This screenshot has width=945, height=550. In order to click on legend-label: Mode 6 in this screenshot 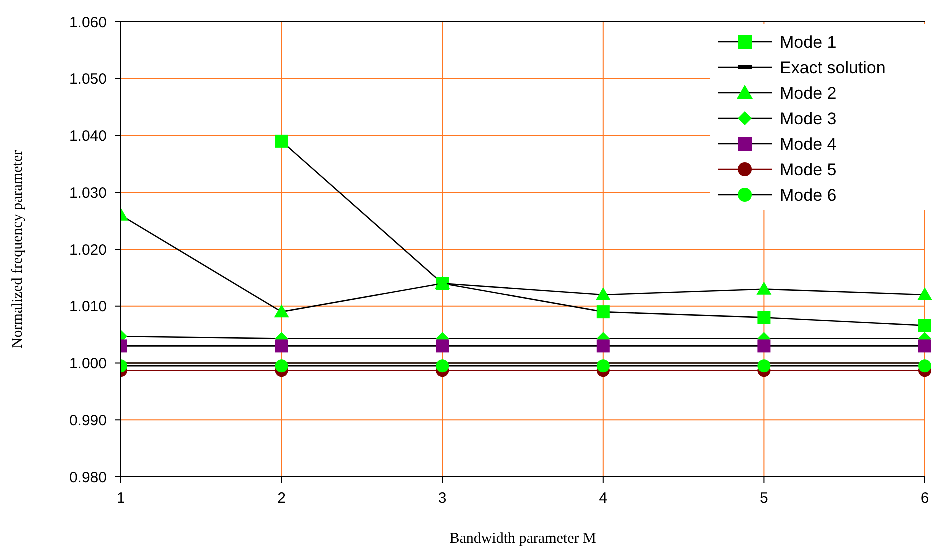, I will do `click(808, 195)`.